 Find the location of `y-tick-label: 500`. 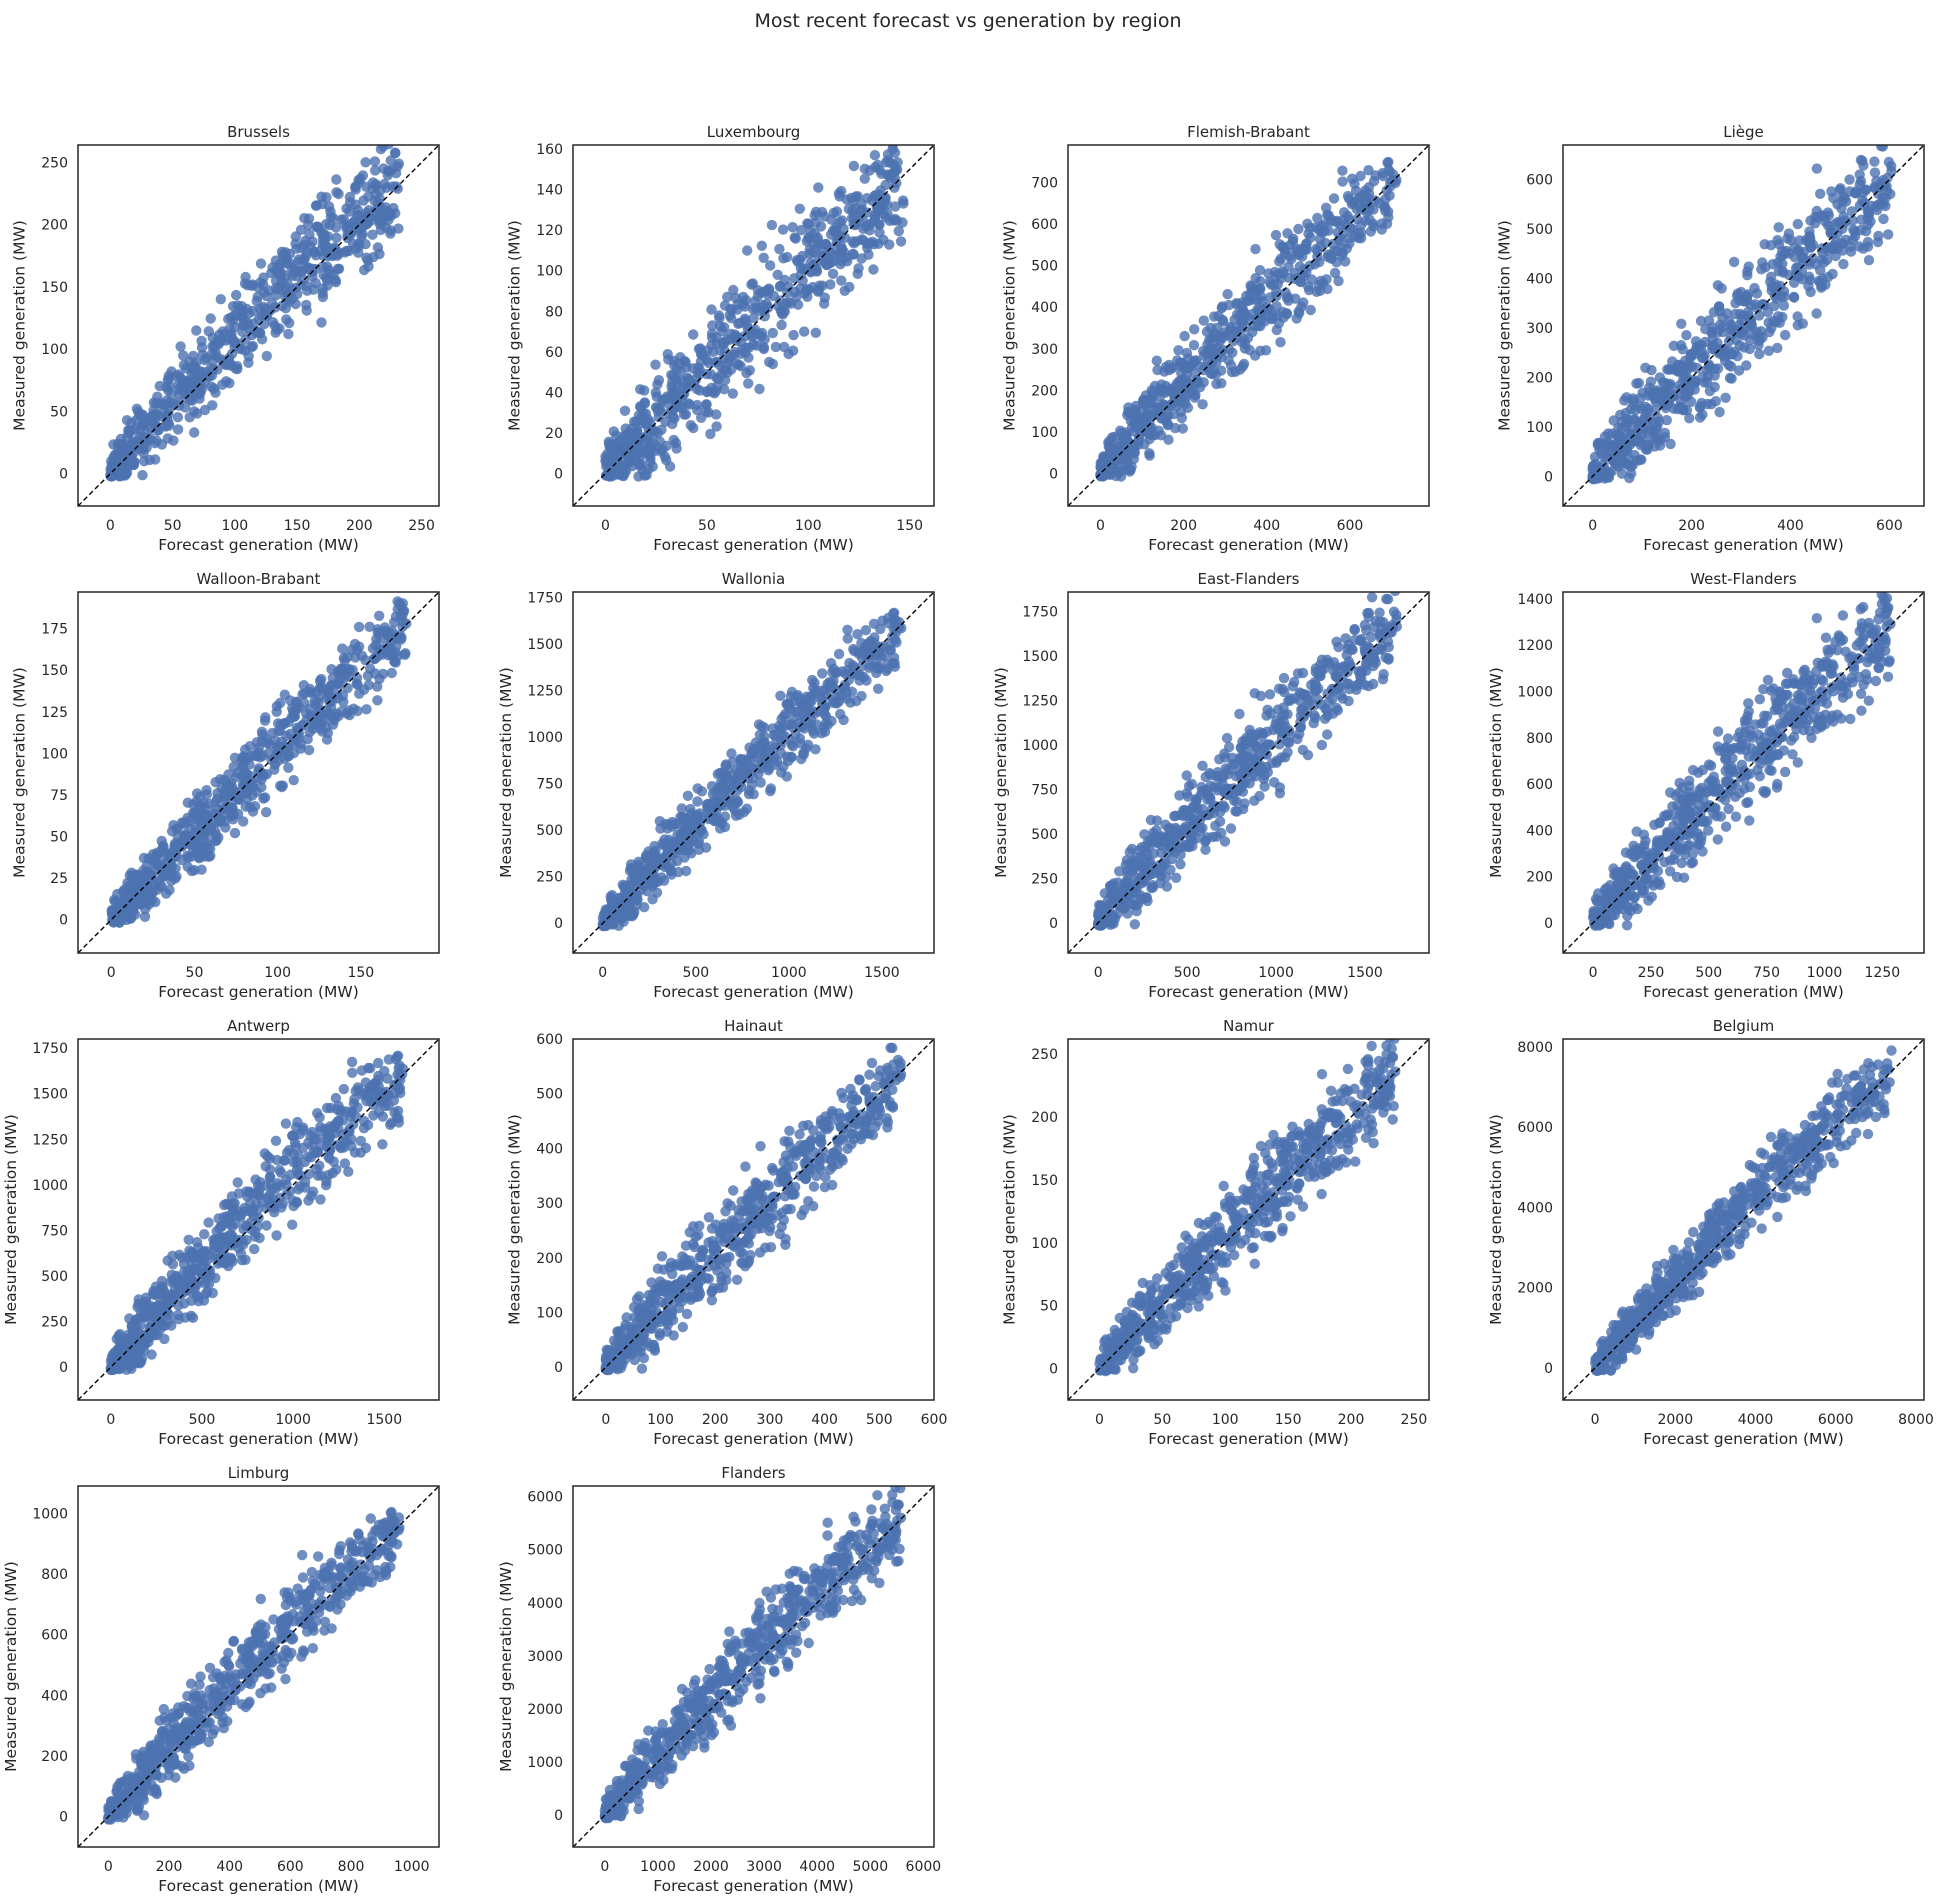

y-tick-label: 500 is located at coordinates (1539, 230).